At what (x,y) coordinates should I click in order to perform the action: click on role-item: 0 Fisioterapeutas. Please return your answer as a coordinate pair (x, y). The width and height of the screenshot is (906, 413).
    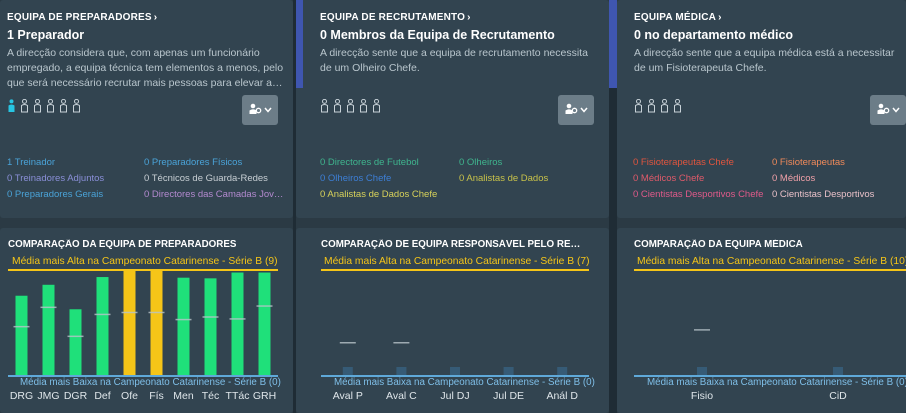
    Looking at the image, I should click on (808, 162).